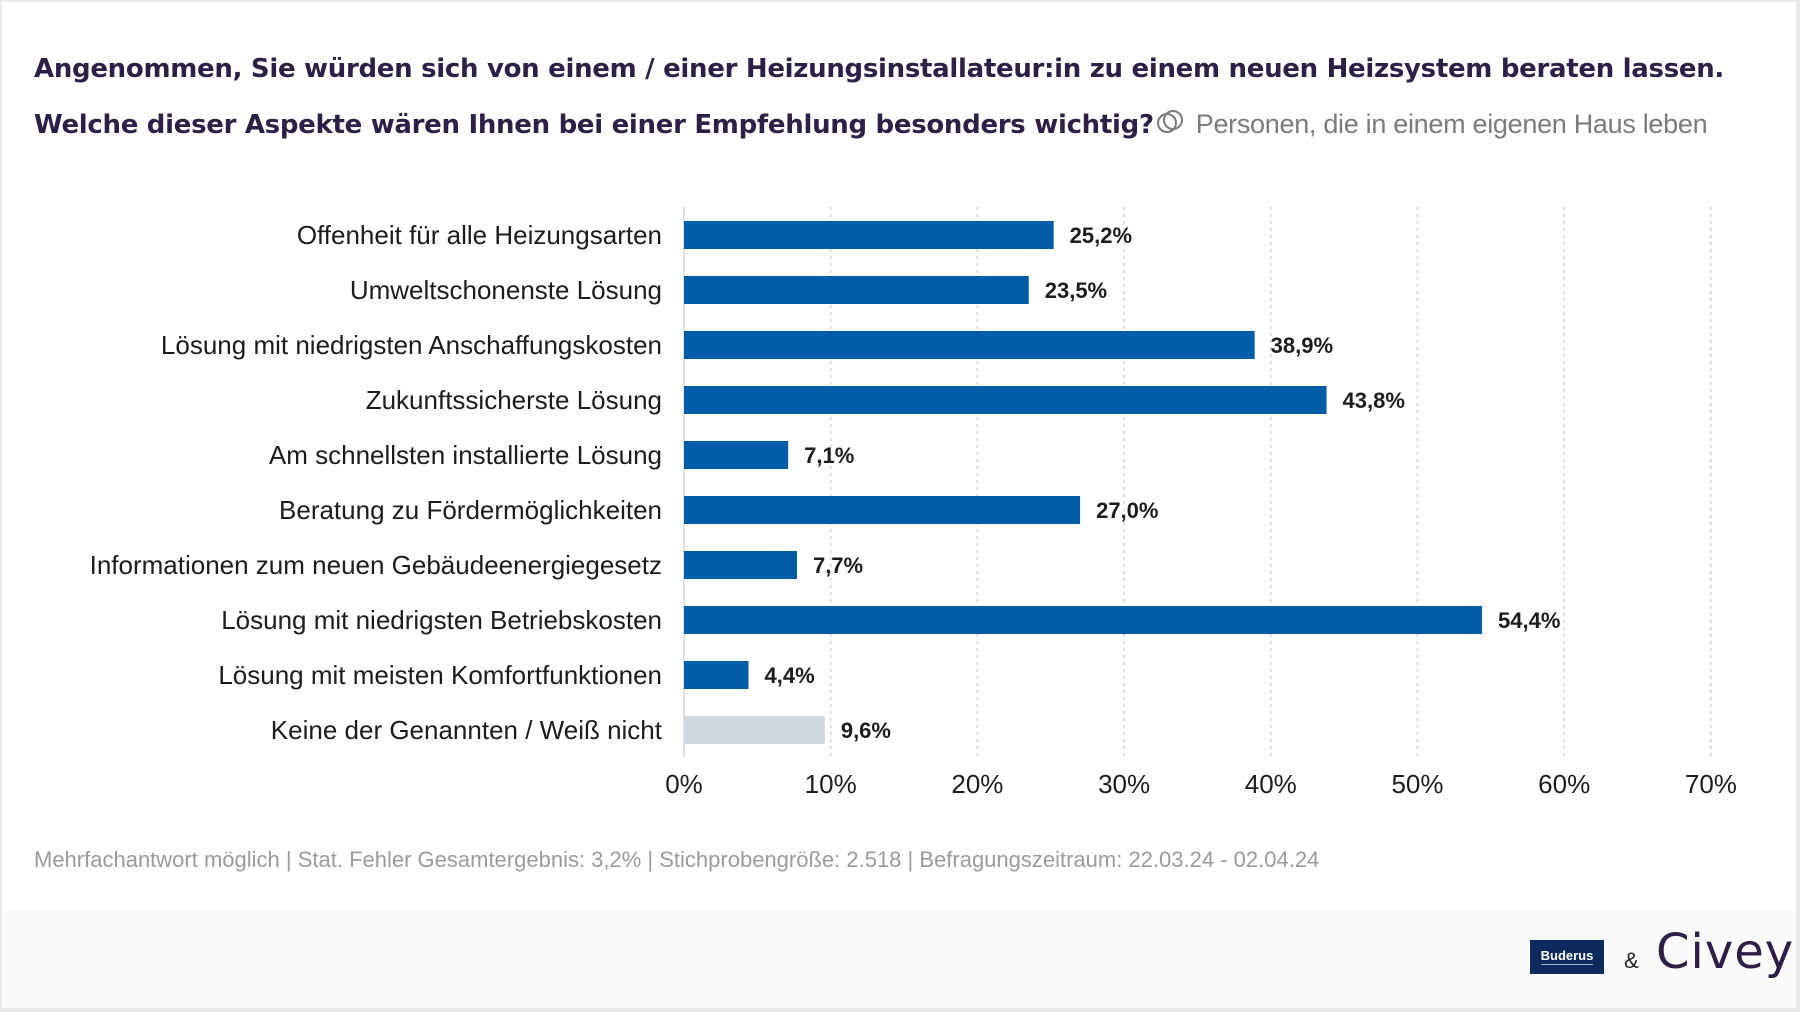 Image resolution: width=1800 pixels, height=1012 pixels. Describe the element at coordinates (479, 235) in the screenshot. I see `category-label: Offenheit für alle Heizungsarten` at that location.